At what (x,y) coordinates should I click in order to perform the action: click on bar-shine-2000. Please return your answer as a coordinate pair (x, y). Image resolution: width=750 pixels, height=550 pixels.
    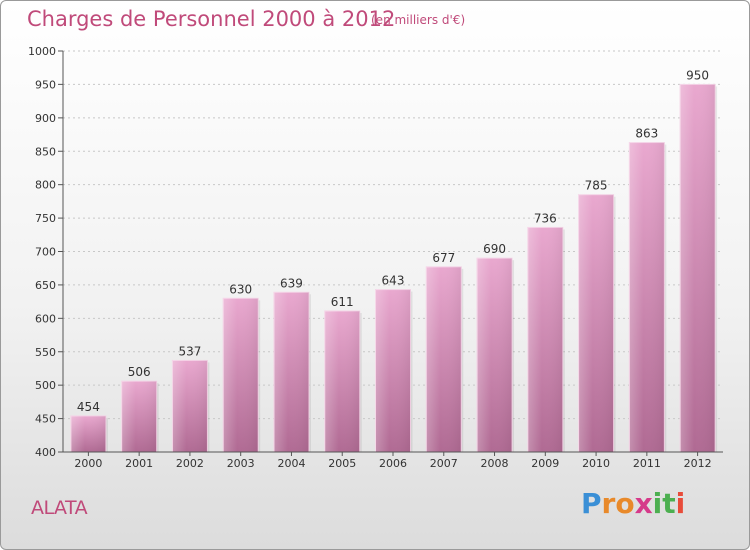
    Looking at the image, I should click on (88, 433).